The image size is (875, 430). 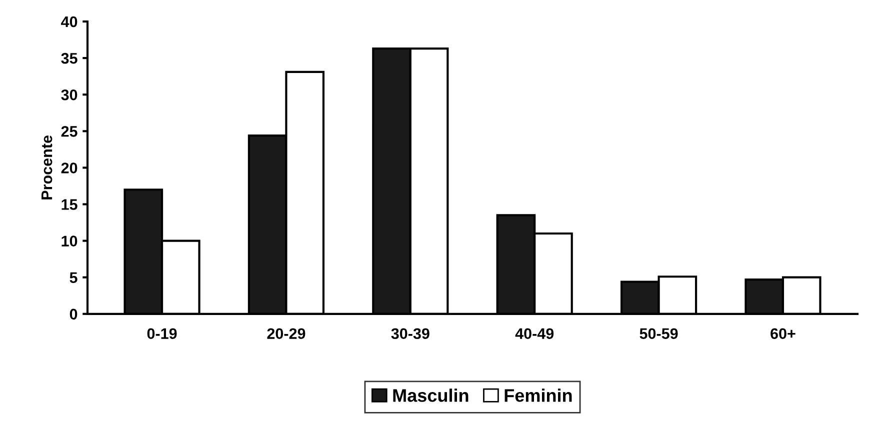 I want to click on x-tick-label: 60+, so click(x=783, y=334).